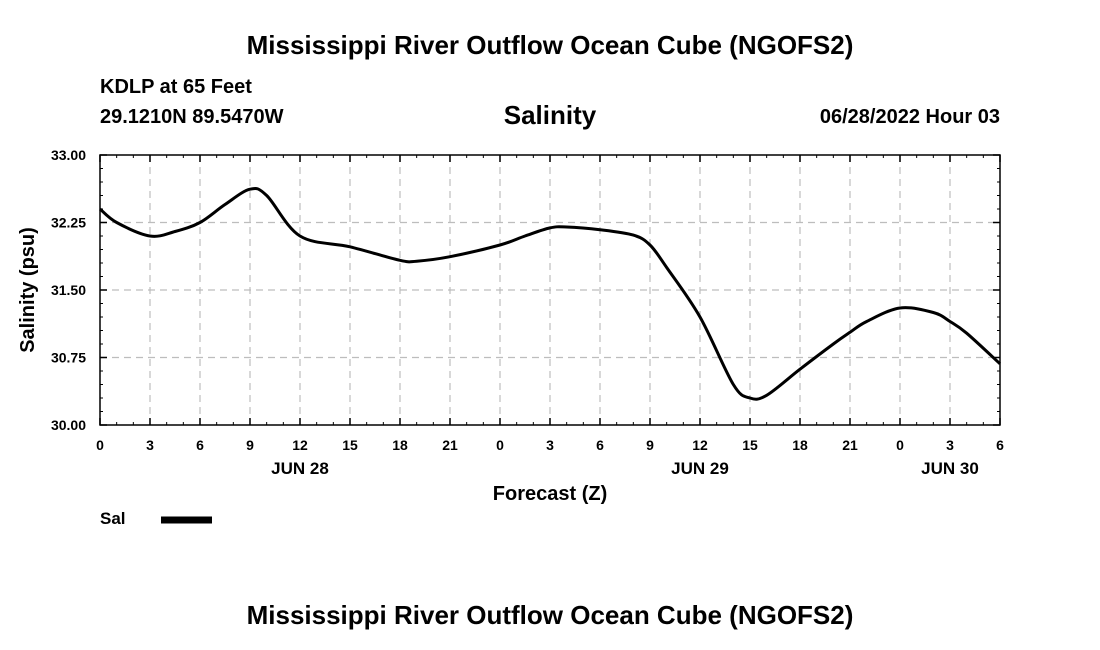 This screenshot has height=650, width=1100. I want to click on y-tick-label: 30.00, so click(68, 425).